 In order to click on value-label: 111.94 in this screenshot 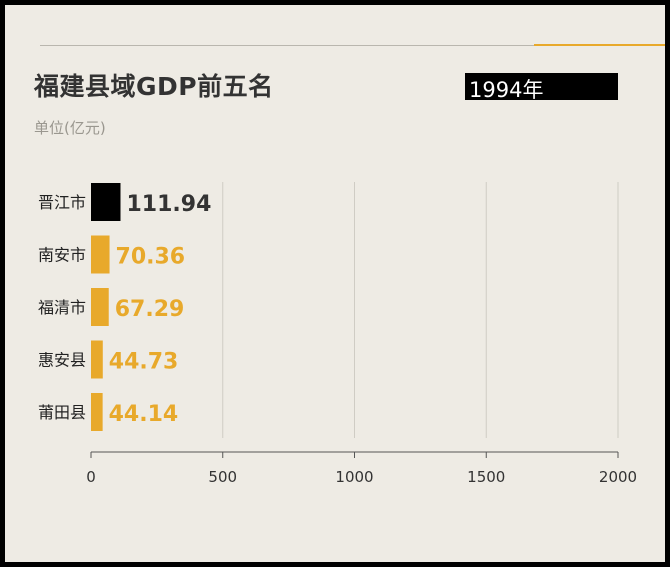, I will do `click(168, 204)`.